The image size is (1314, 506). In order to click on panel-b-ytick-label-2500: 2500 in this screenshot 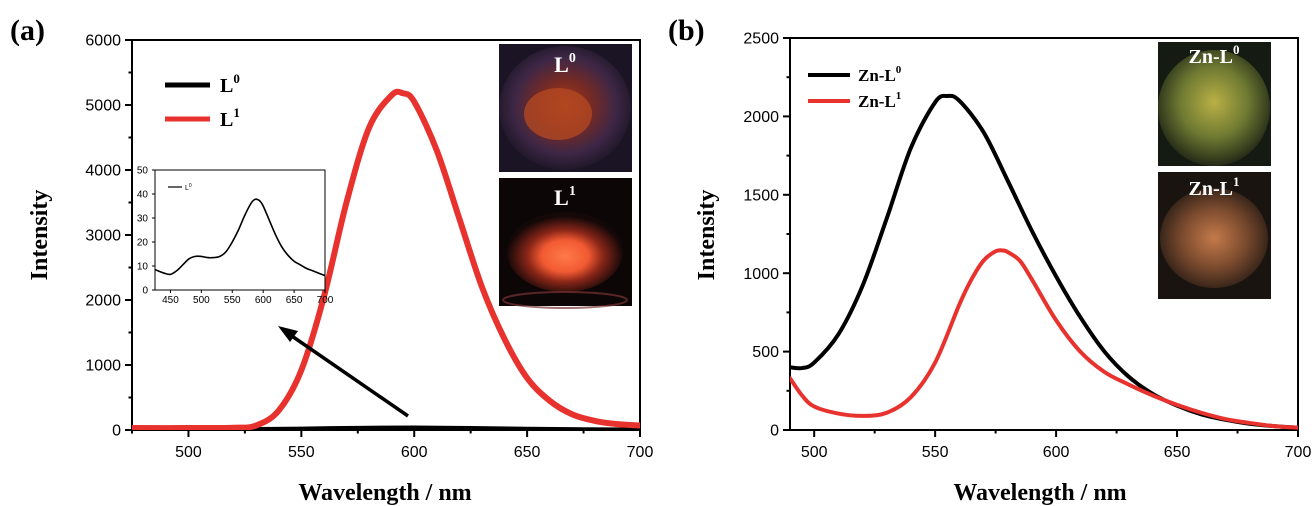, I will do `click(761, 39)`.